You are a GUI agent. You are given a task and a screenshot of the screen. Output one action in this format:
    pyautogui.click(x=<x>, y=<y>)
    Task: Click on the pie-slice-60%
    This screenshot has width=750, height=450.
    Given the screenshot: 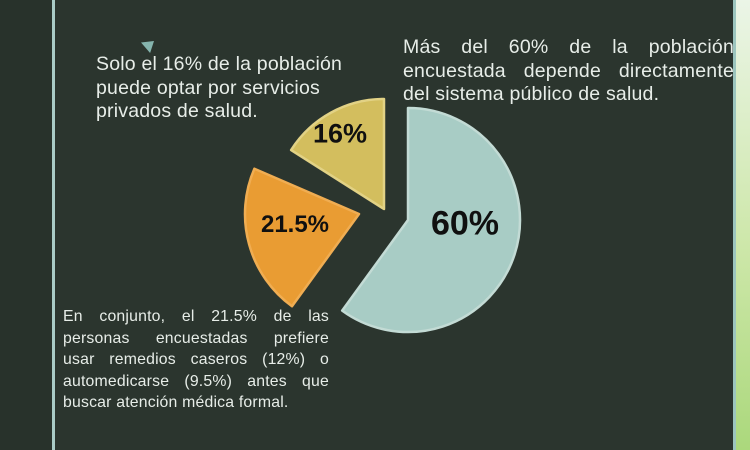 What is the action you would take?
    pyautogui.click(x=431, y=220)
    